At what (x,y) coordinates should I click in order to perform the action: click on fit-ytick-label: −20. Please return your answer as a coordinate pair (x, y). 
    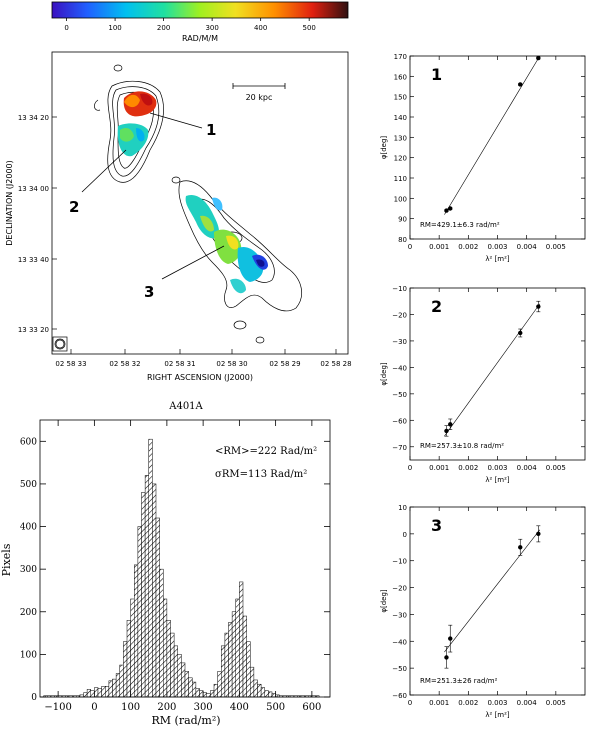
    Looking at the image, I should click on (399, 589).